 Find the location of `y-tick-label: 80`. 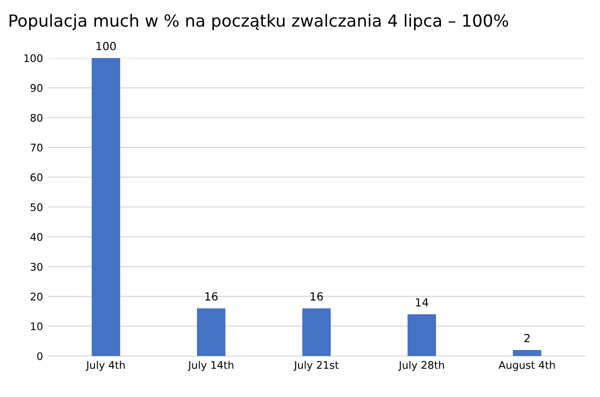

y-tick-label: 80 is located at coordinates (36, 118).